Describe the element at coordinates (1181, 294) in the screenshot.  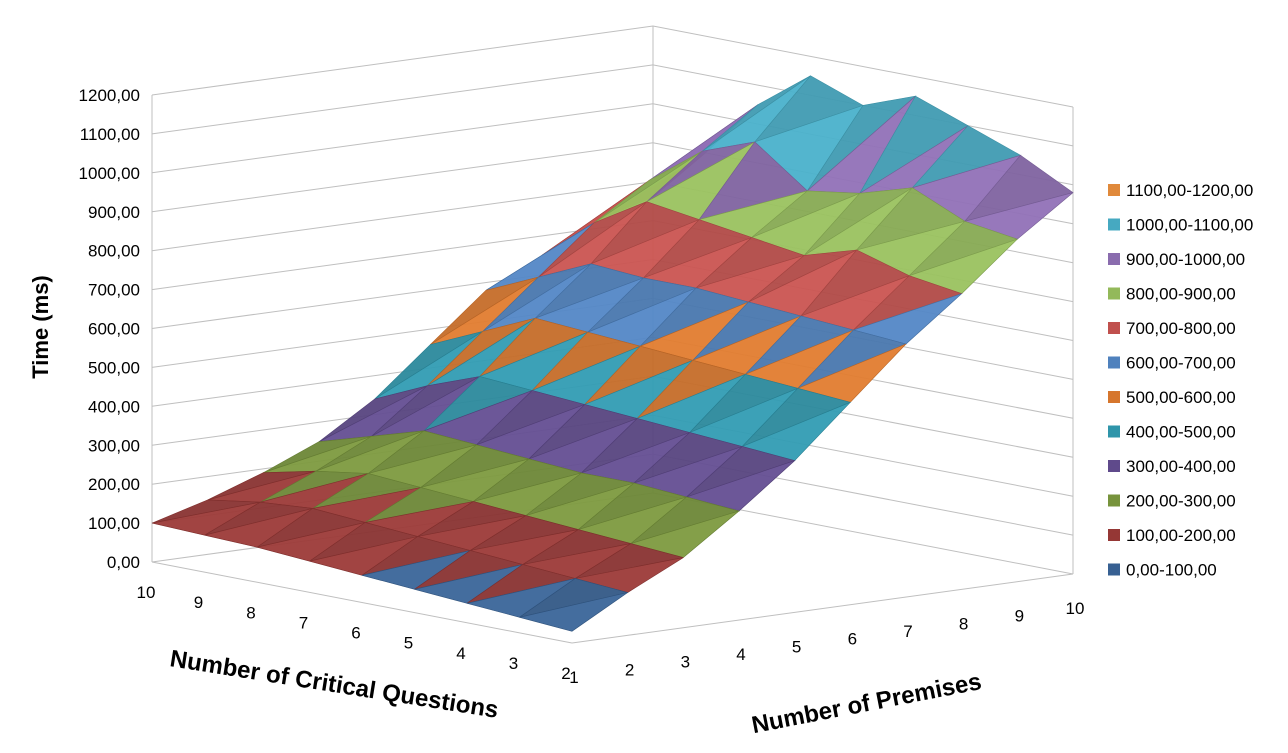
I see `legend-label: 800,00-900,00` at that location.